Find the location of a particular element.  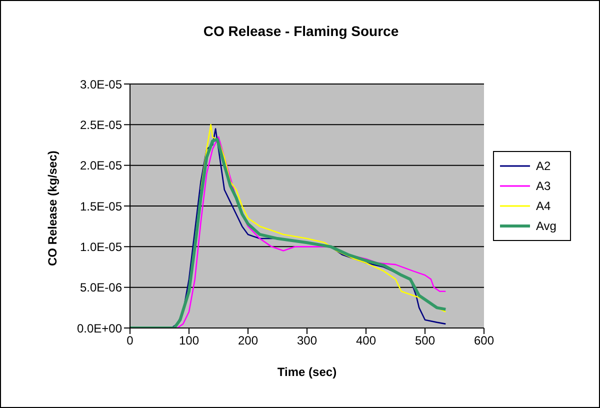

y-tick-label: 1.5E-05 is located at coordinates (101, 206).